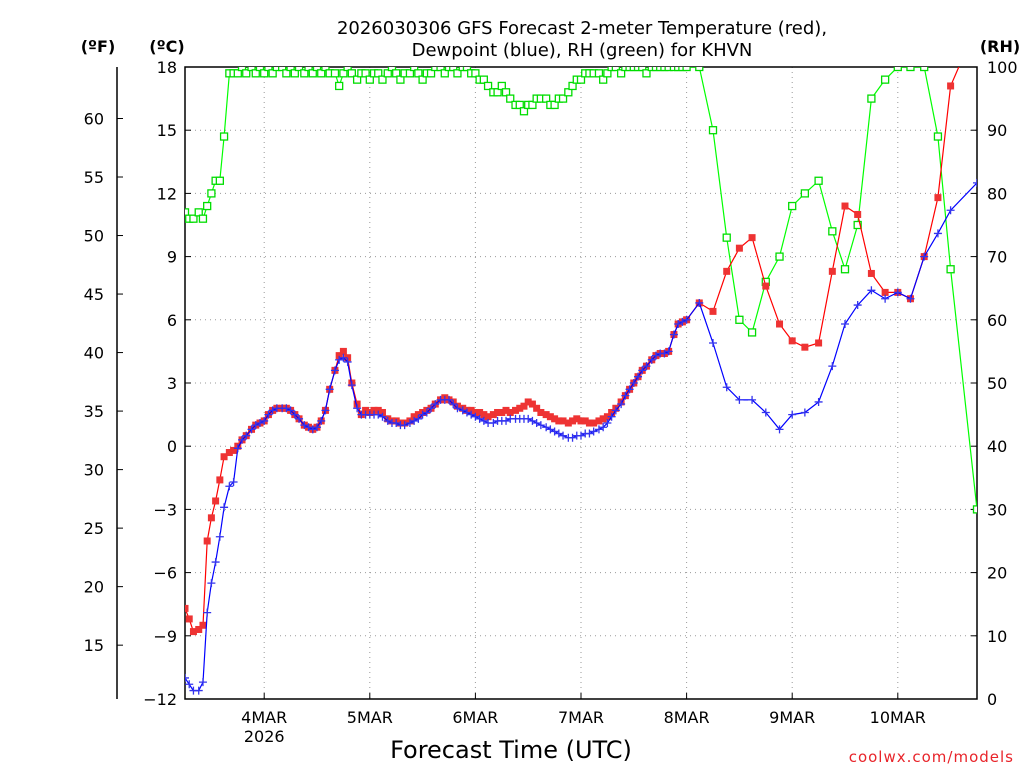 The width and height of the screenshot is (1024, 768). Describe the element at coordinates (167, 193) in the screenshot. I see `celsius-tick-label: 12` at that location.